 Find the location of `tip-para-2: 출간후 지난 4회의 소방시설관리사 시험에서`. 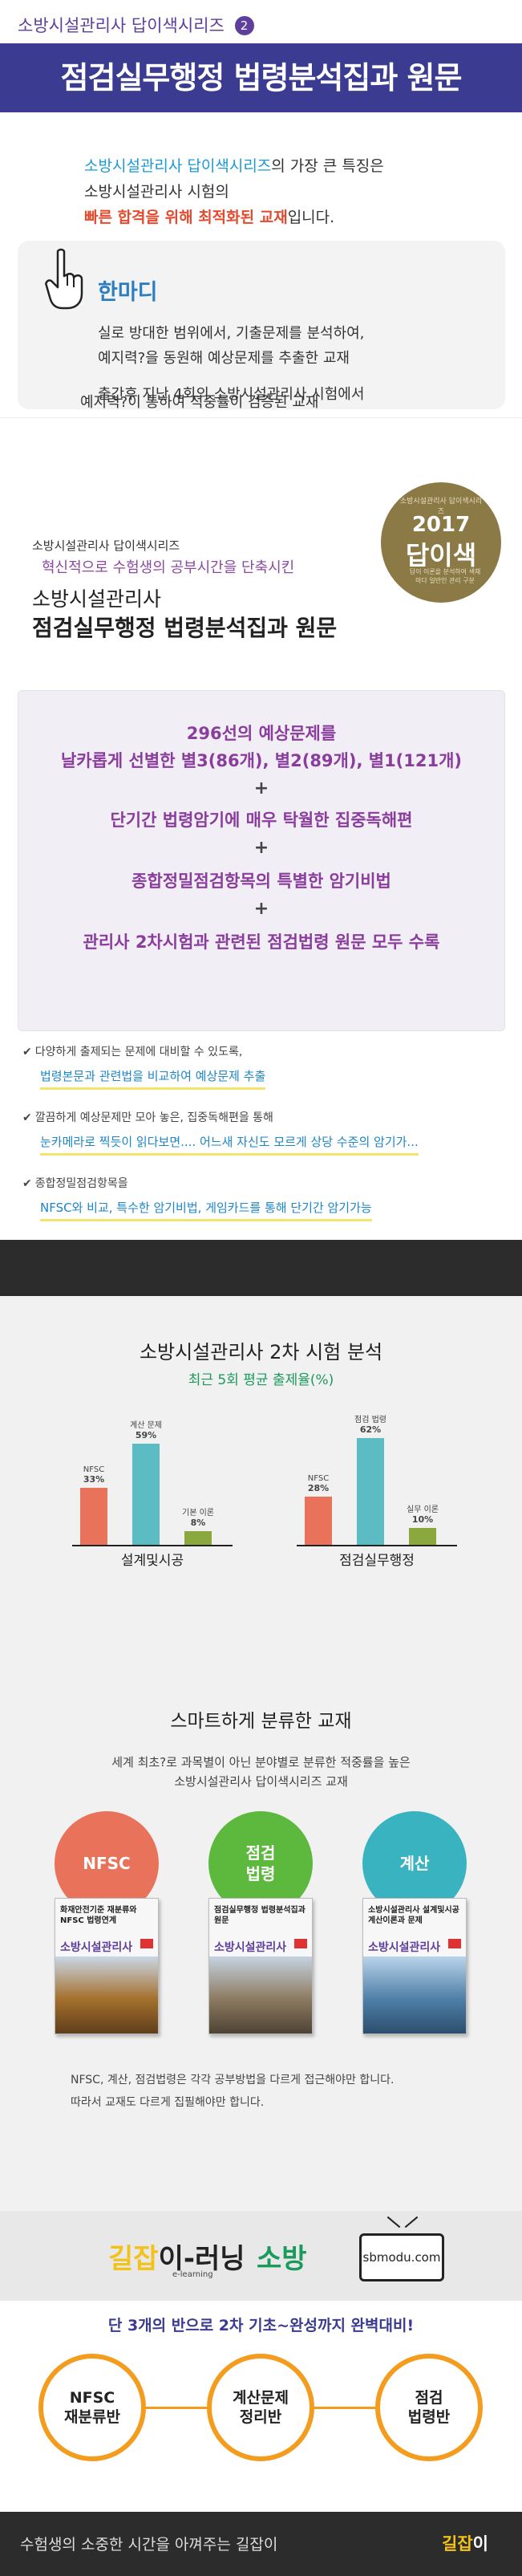

tip-para-2: 출간후 지난 4회의 소방시설관리사 시험에서 is located at coordinates (231, 394).